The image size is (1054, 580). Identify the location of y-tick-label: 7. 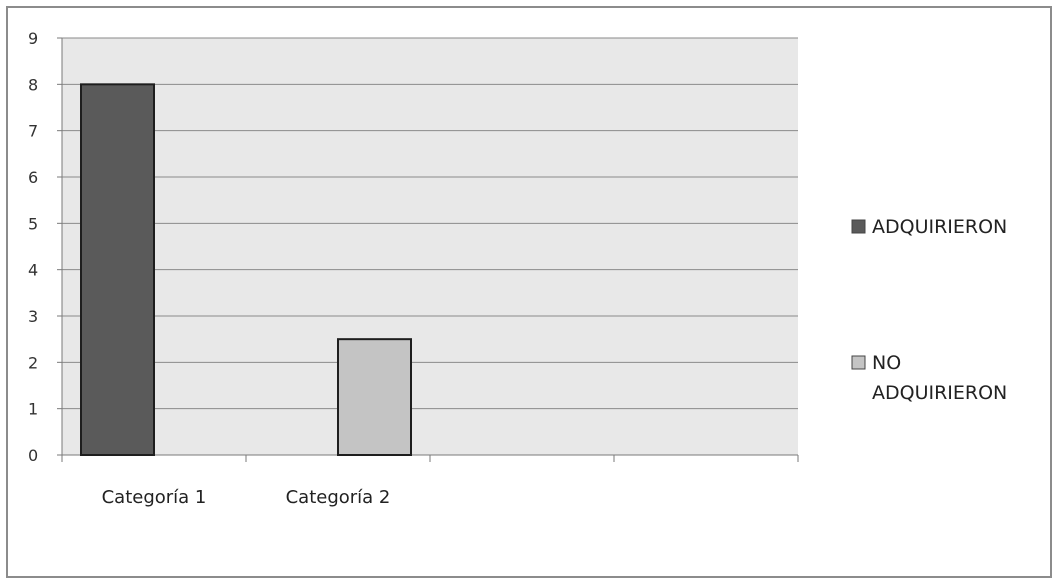
(33, 131).